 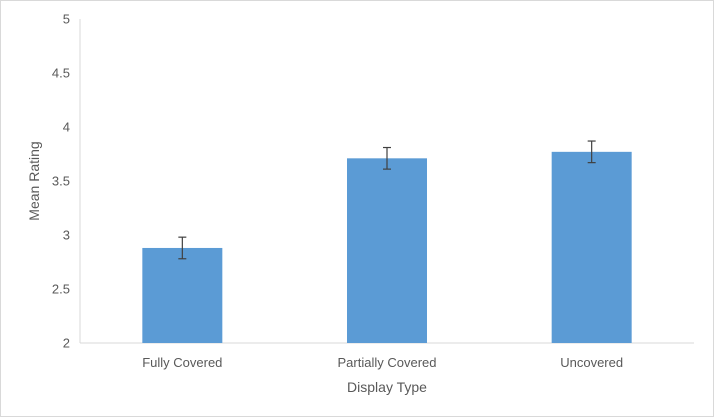 What do you see at coordinates (591, 362) in the screenshot?
I see `x-tick-label: Uncovered` at bounding box center [591, 362].